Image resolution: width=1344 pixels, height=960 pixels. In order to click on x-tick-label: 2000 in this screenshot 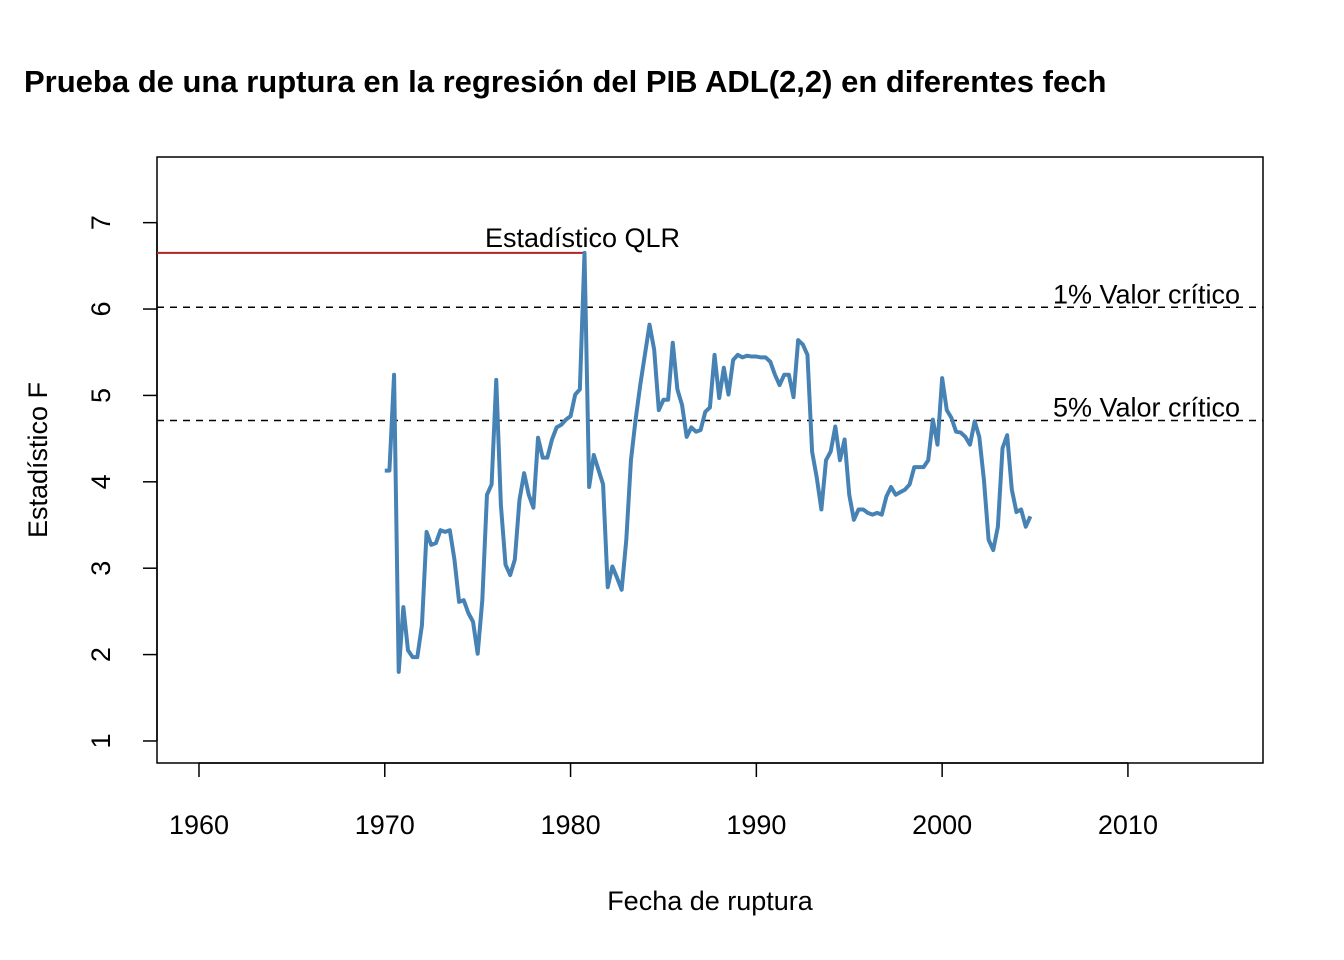, I will do `click(942, 825)`.